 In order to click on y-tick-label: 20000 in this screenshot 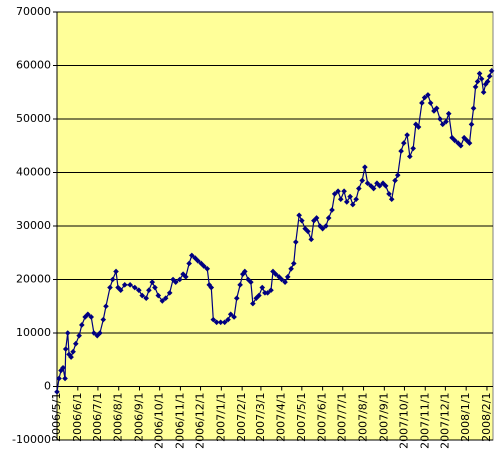, I will do `click(33, 279)`.